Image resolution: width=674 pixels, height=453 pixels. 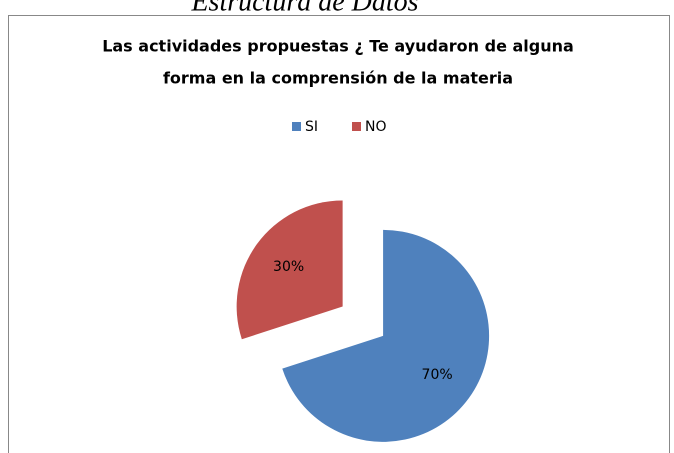 I want to click on data-label: 70%, so click(x=437, y=375).